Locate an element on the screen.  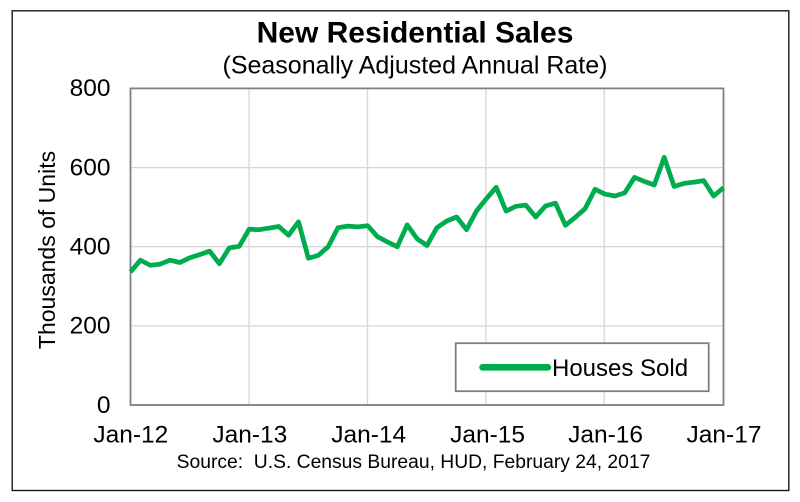
svg-text: 600 is located at coordinates (90, 167).